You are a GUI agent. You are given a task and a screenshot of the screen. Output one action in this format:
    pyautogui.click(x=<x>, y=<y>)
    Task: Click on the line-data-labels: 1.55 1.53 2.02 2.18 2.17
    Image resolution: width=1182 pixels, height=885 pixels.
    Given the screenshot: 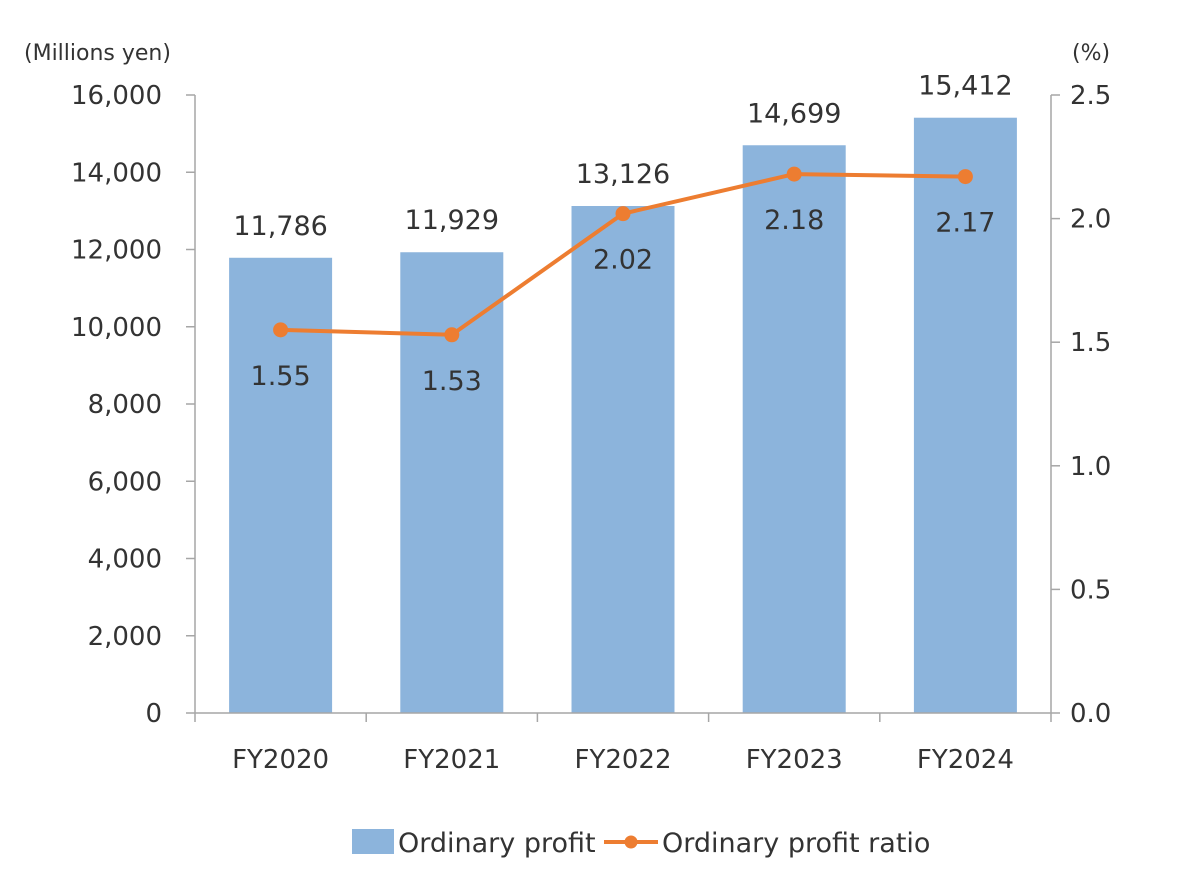 What is the action you would take?
    pyautogui.click(x=623, y=301)
    